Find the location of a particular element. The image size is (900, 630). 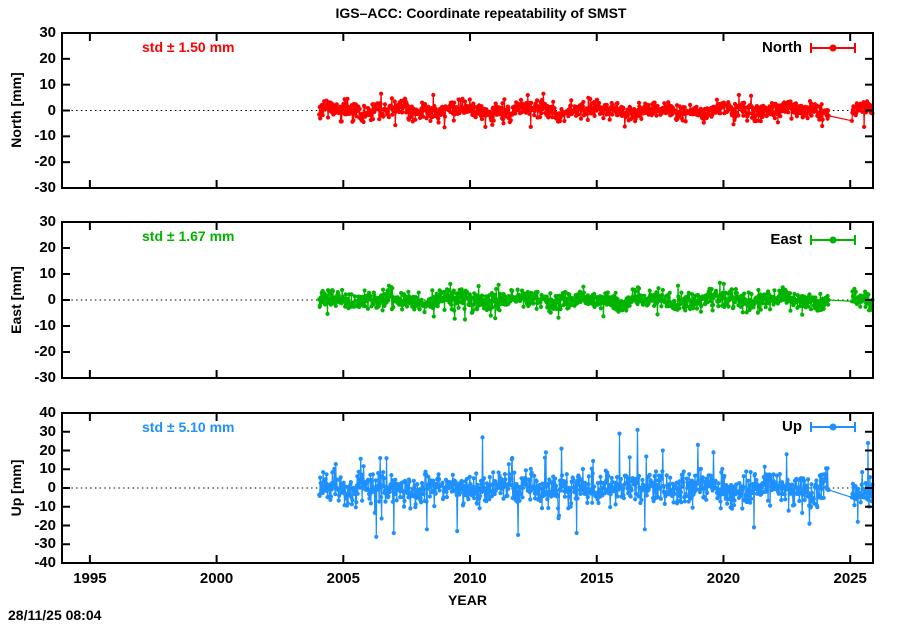

up-legend-label: Up is located at coordinates (792, 426).